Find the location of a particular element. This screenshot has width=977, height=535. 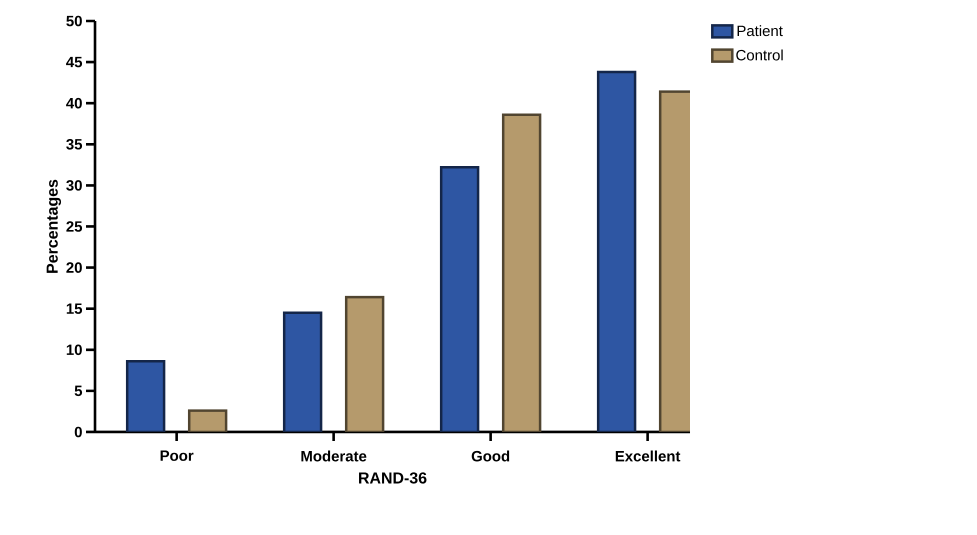

legend-label: Patient is located at coordinates (760, 30).